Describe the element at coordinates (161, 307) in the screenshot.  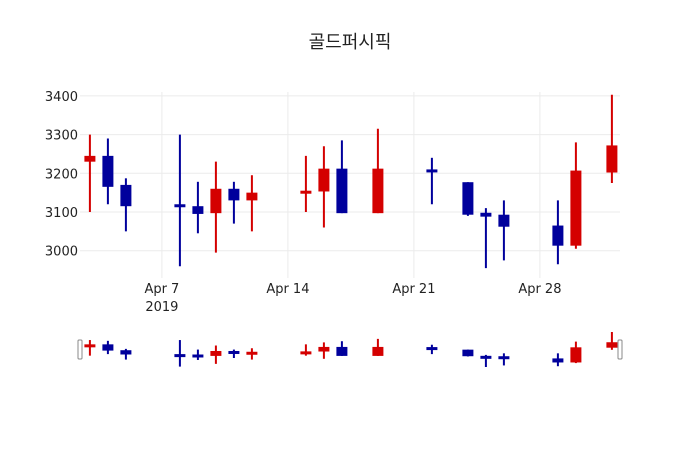
I see `x-tick-year-label: 2019` at that location.